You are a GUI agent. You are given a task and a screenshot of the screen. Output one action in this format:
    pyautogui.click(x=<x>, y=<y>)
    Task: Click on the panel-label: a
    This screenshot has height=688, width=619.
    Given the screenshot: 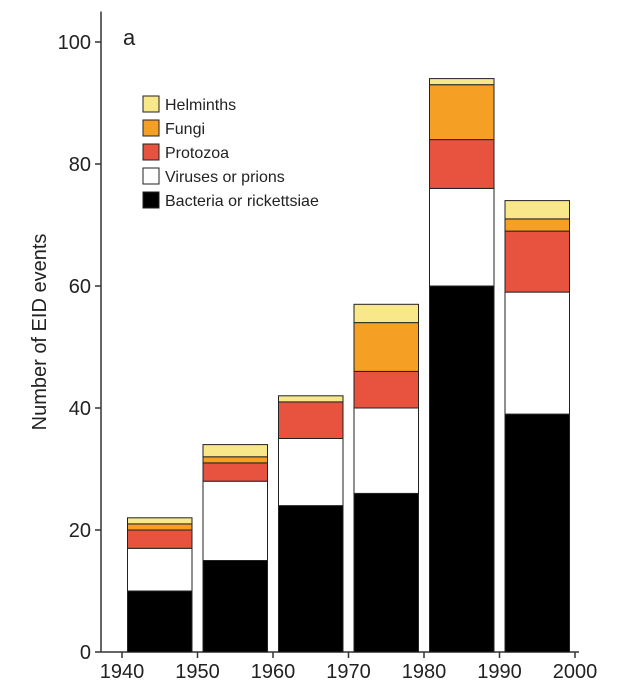 What is the action you would take?
    pyautogui.click(x=129, y=37)
    